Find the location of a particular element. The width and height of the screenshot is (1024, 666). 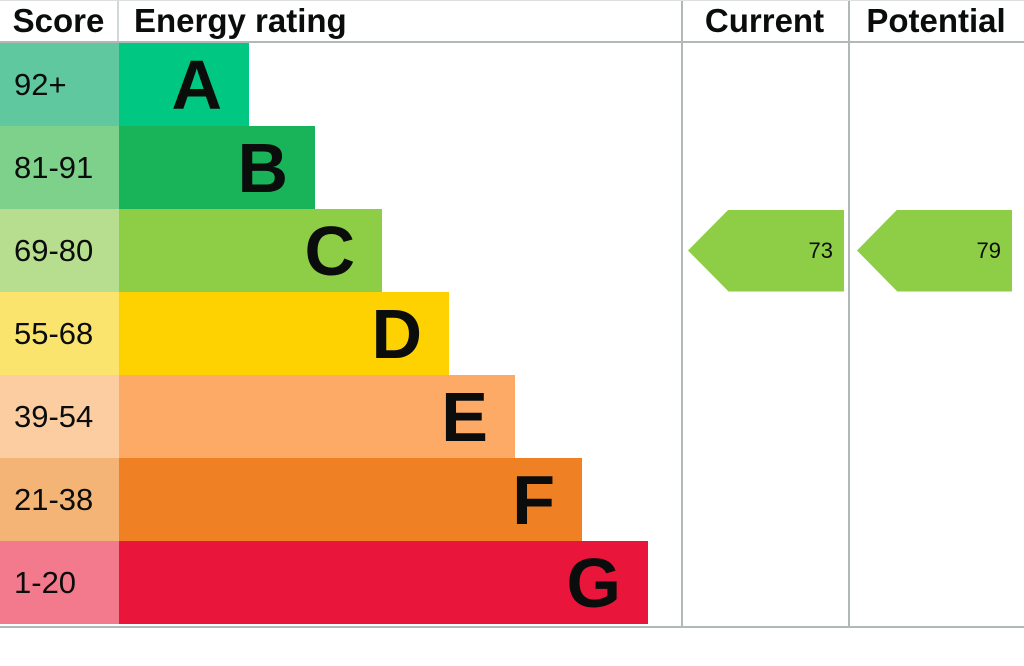

band-bar-a: A is located at coordinates (184, 84).